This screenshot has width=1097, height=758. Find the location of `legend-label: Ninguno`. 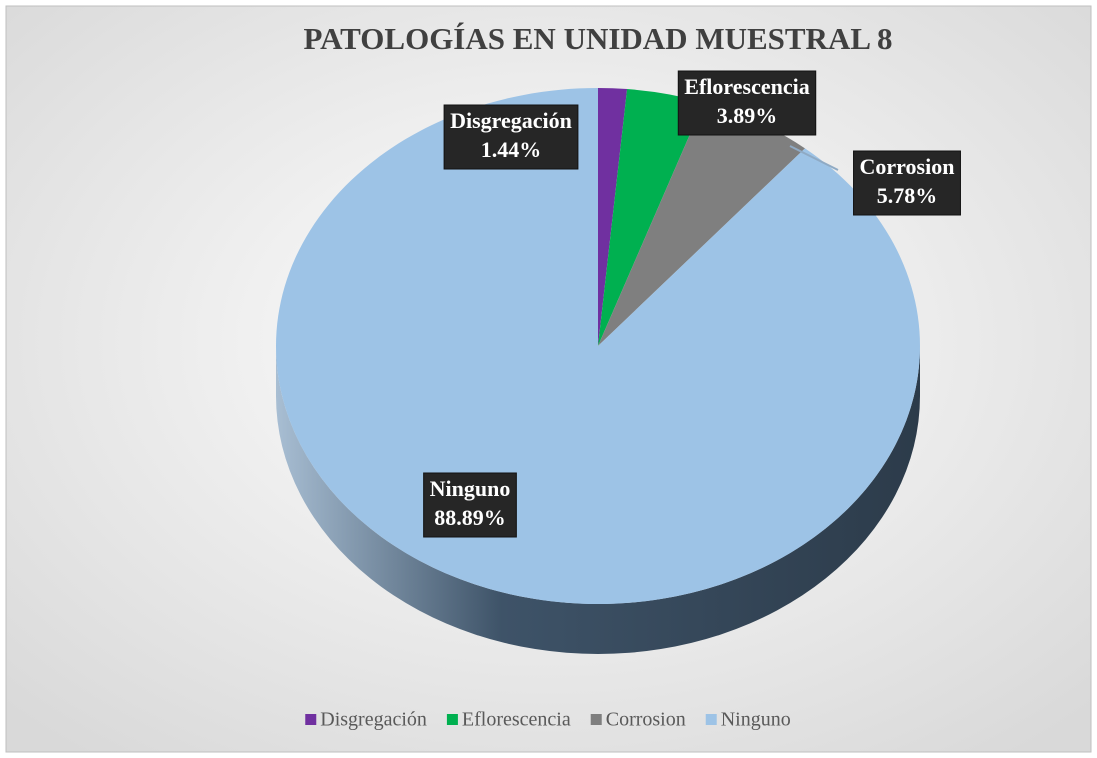

legend-label: Ninguno is located at coordinates (756, 720).